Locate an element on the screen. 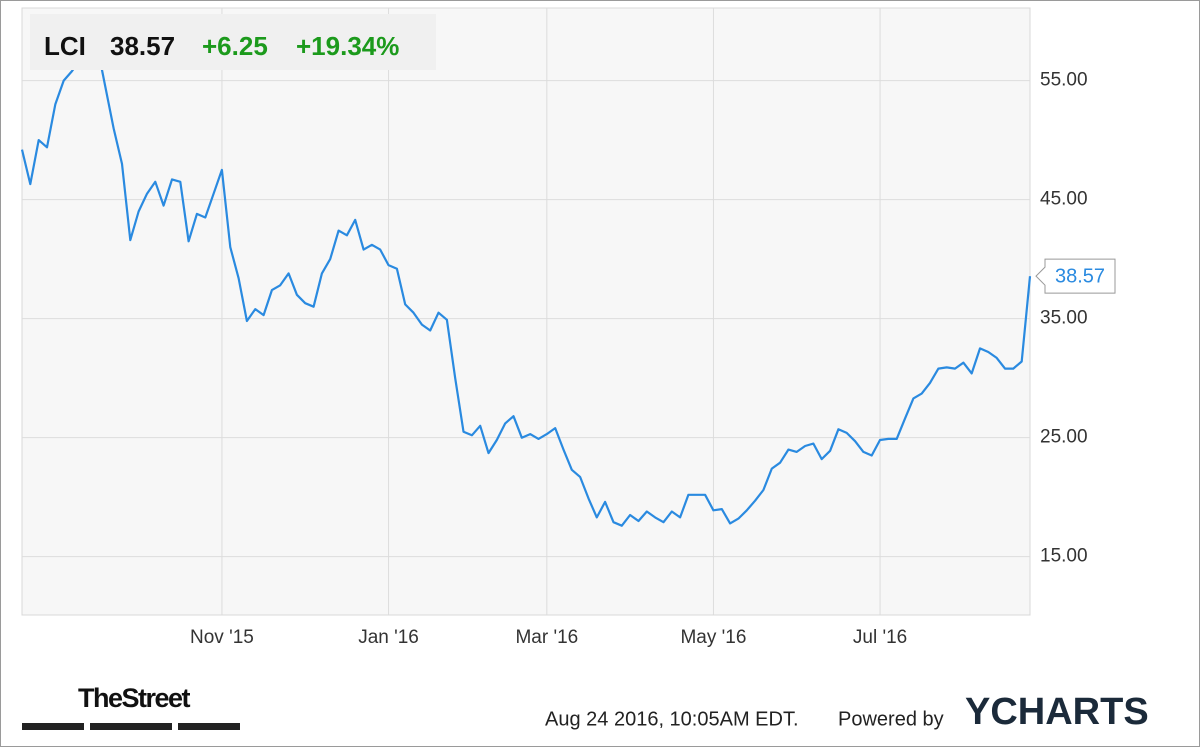 Image resolution: width=1200 pixels, height=747 pixels. y-tick-label: 45.00 is located at coordinates (1064, 199).